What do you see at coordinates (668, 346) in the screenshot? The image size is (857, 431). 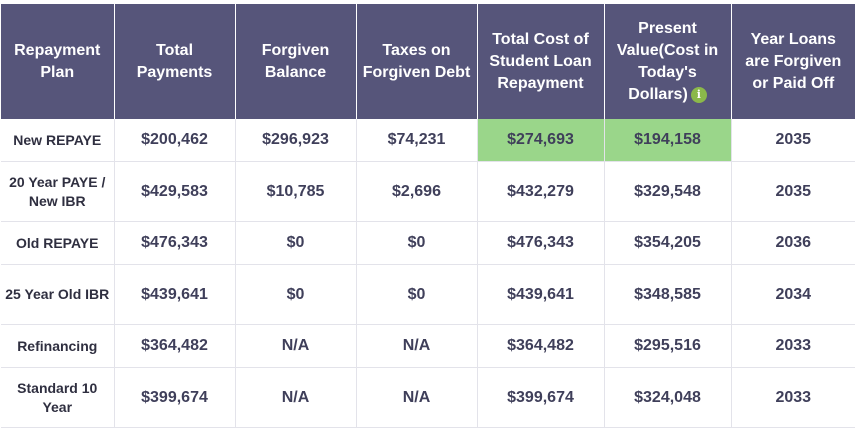 I see `cell-present-value: $295,516` at bounding box center [668, 346].